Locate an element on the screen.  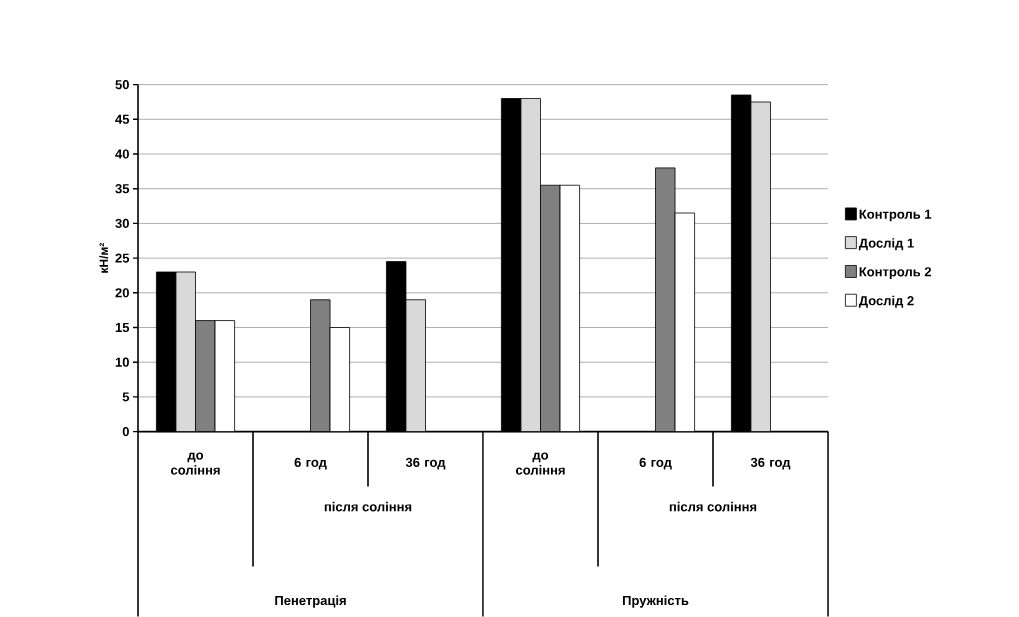
text: Пружність is located at coordinates (655, 601).